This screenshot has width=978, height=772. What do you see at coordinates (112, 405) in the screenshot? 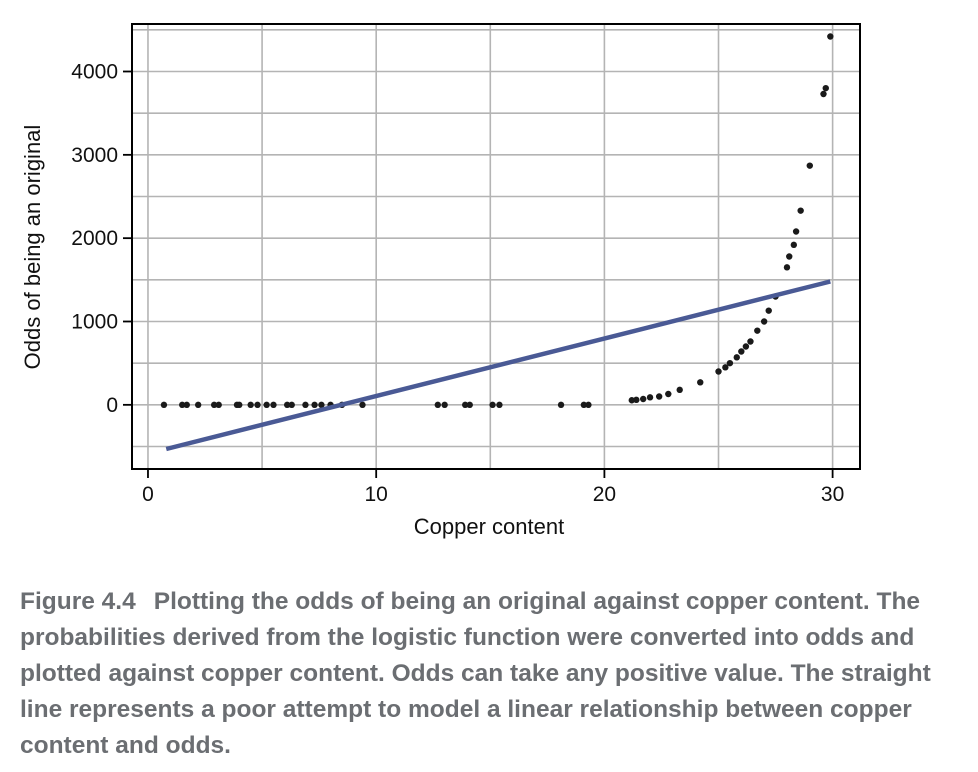
I see `y-tick-label: 0` at bounding box center [112, 405].